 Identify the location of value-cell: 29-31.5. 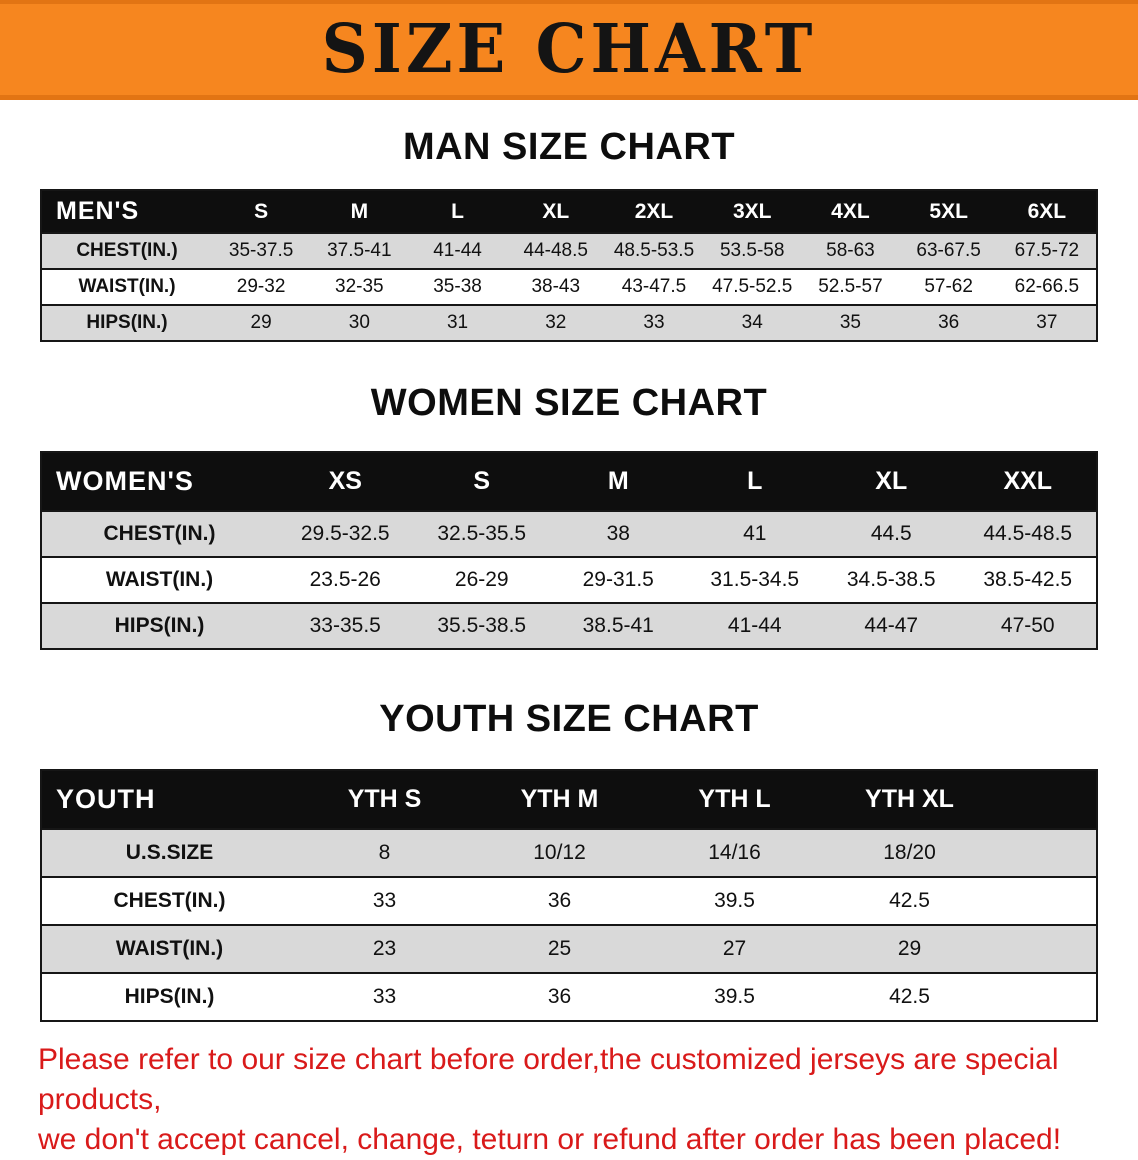
(618, 579).